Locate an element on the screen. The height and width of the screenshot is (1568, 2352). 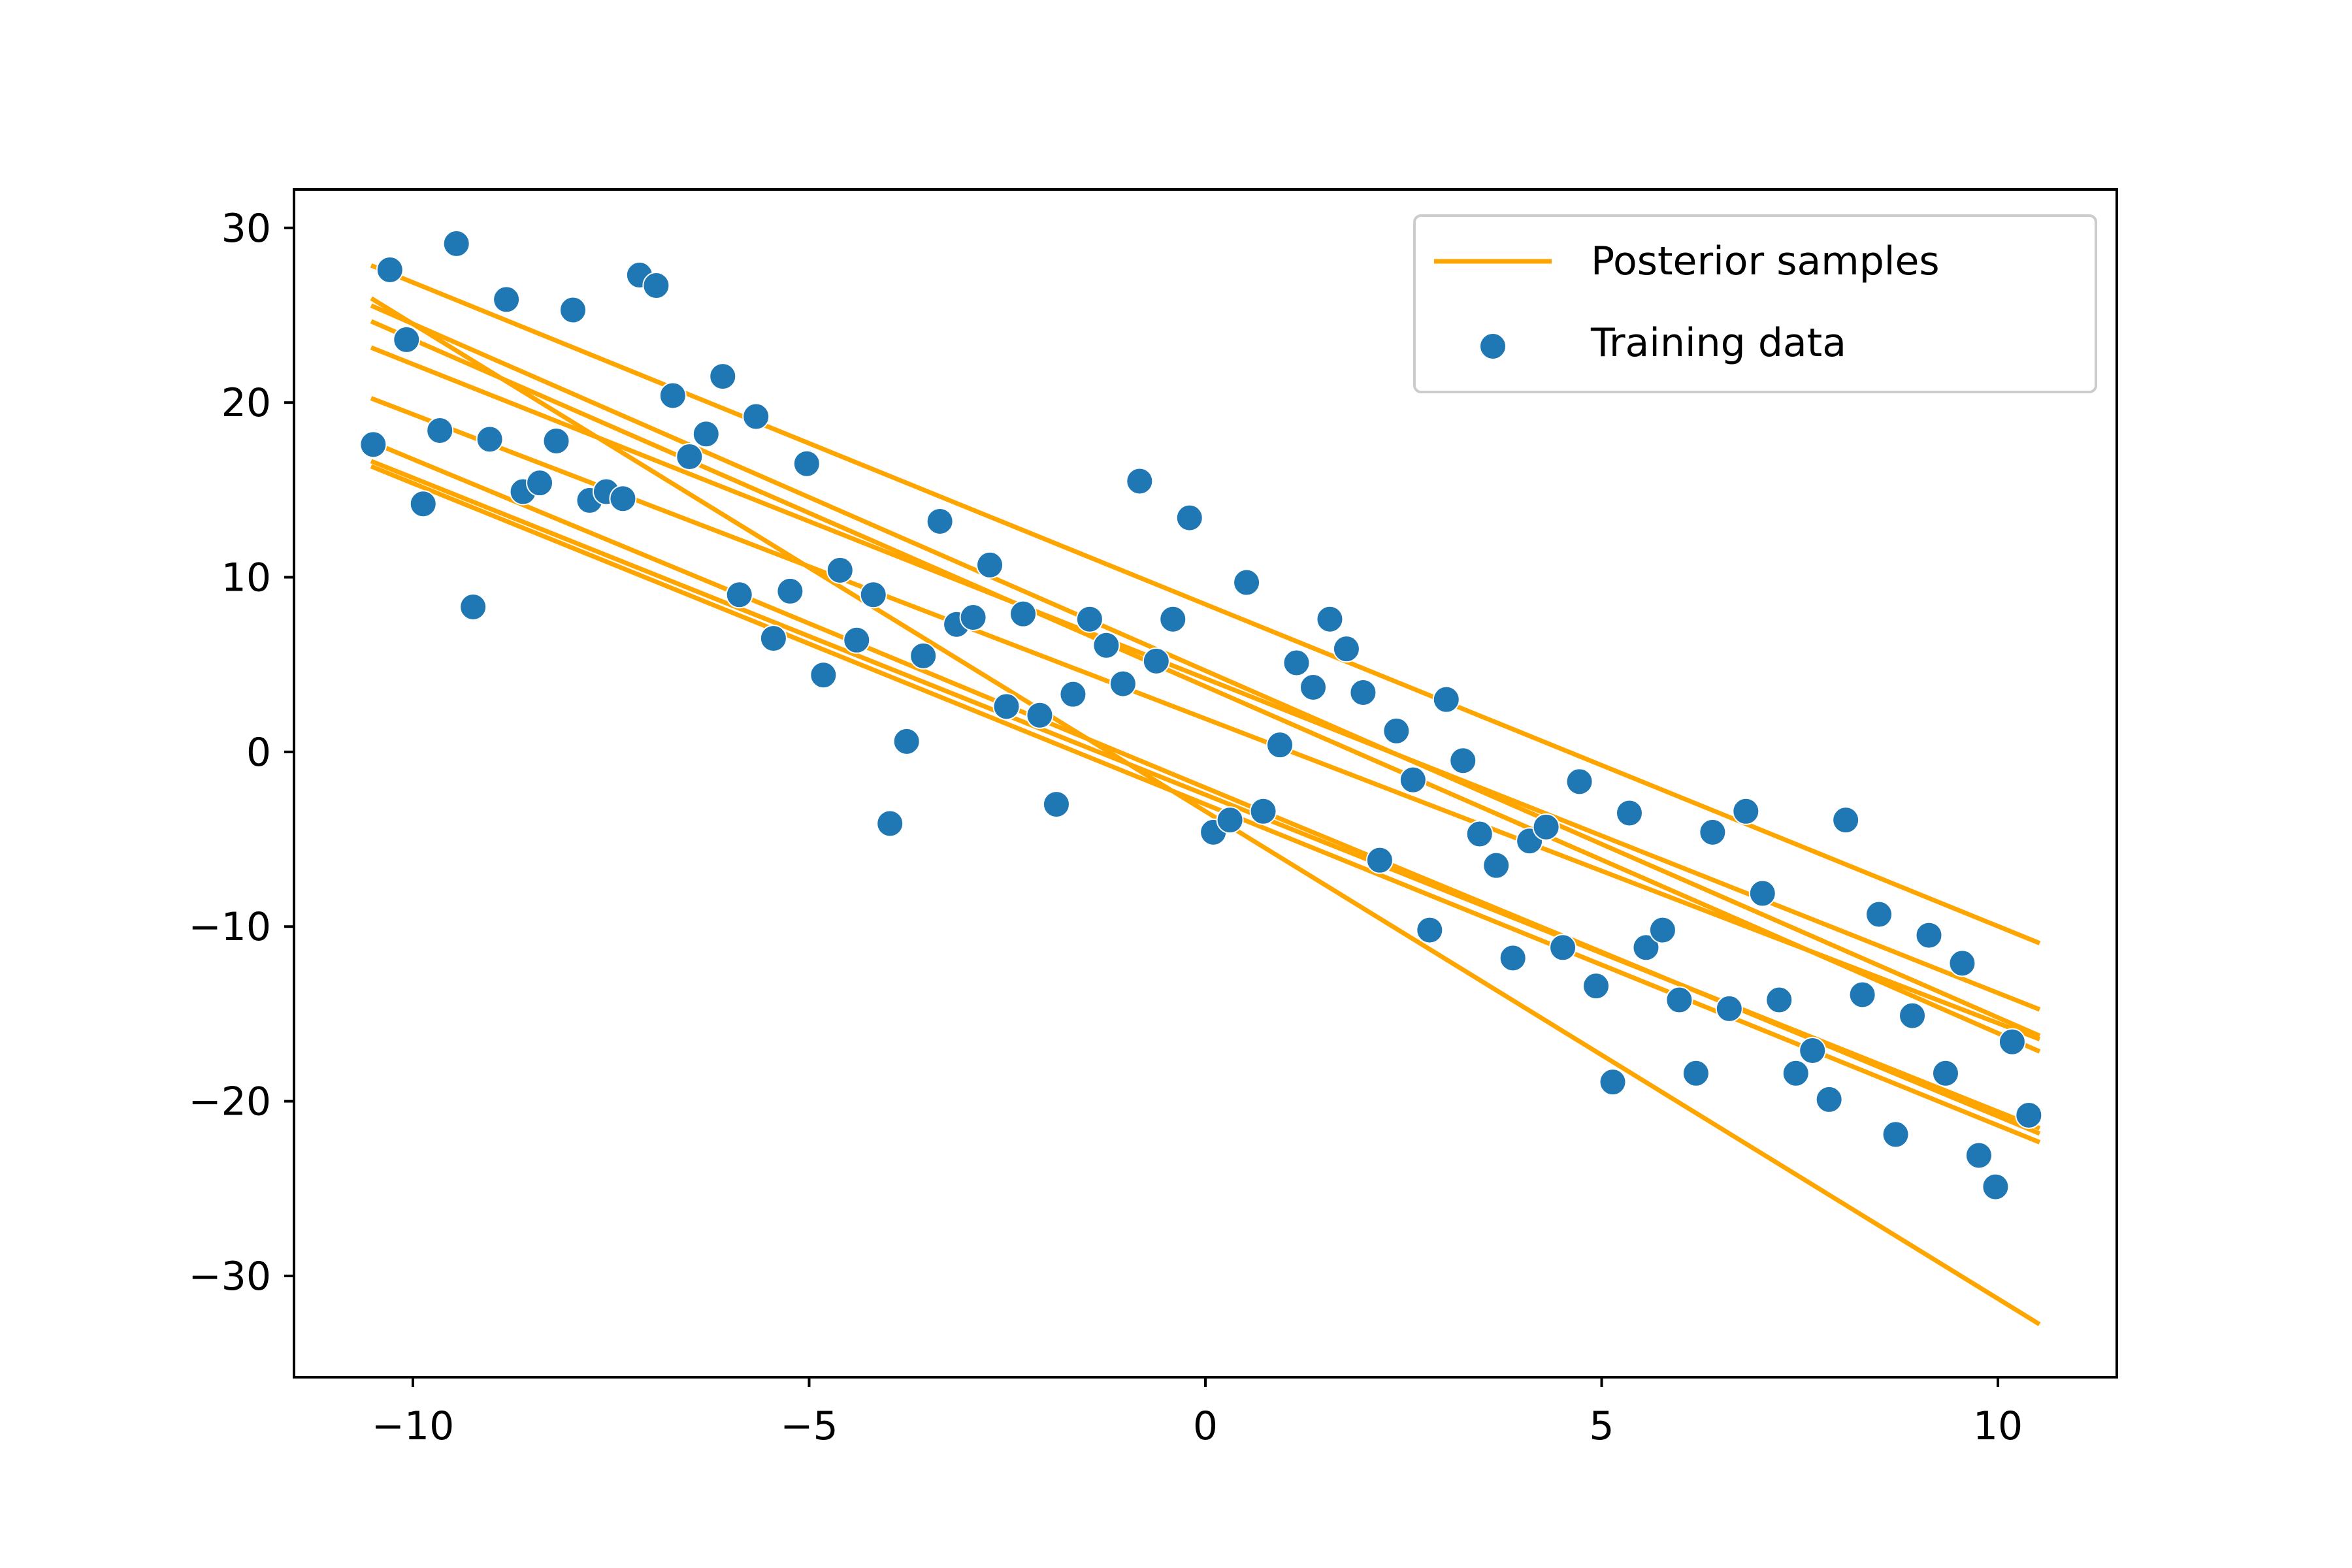
x-tick-label: −10 is located at coordinates (413, 1426).